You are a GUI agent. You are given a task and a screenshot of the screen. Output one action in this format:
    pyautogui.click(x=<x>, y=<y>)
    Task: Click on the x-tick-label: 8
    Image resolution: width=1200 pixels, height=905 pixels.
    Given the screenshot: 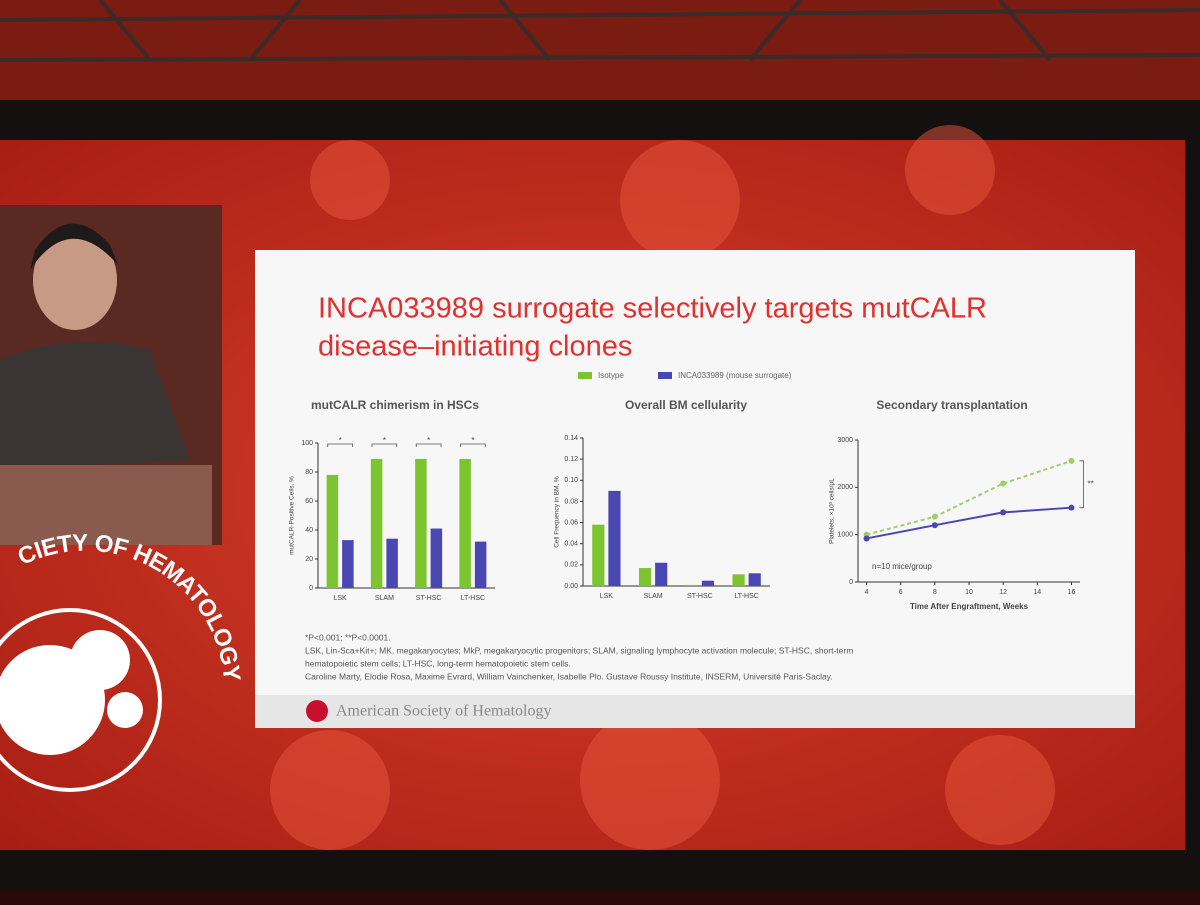 What is the action you would take?
    pyautogui.click(x=935, y=592)
    